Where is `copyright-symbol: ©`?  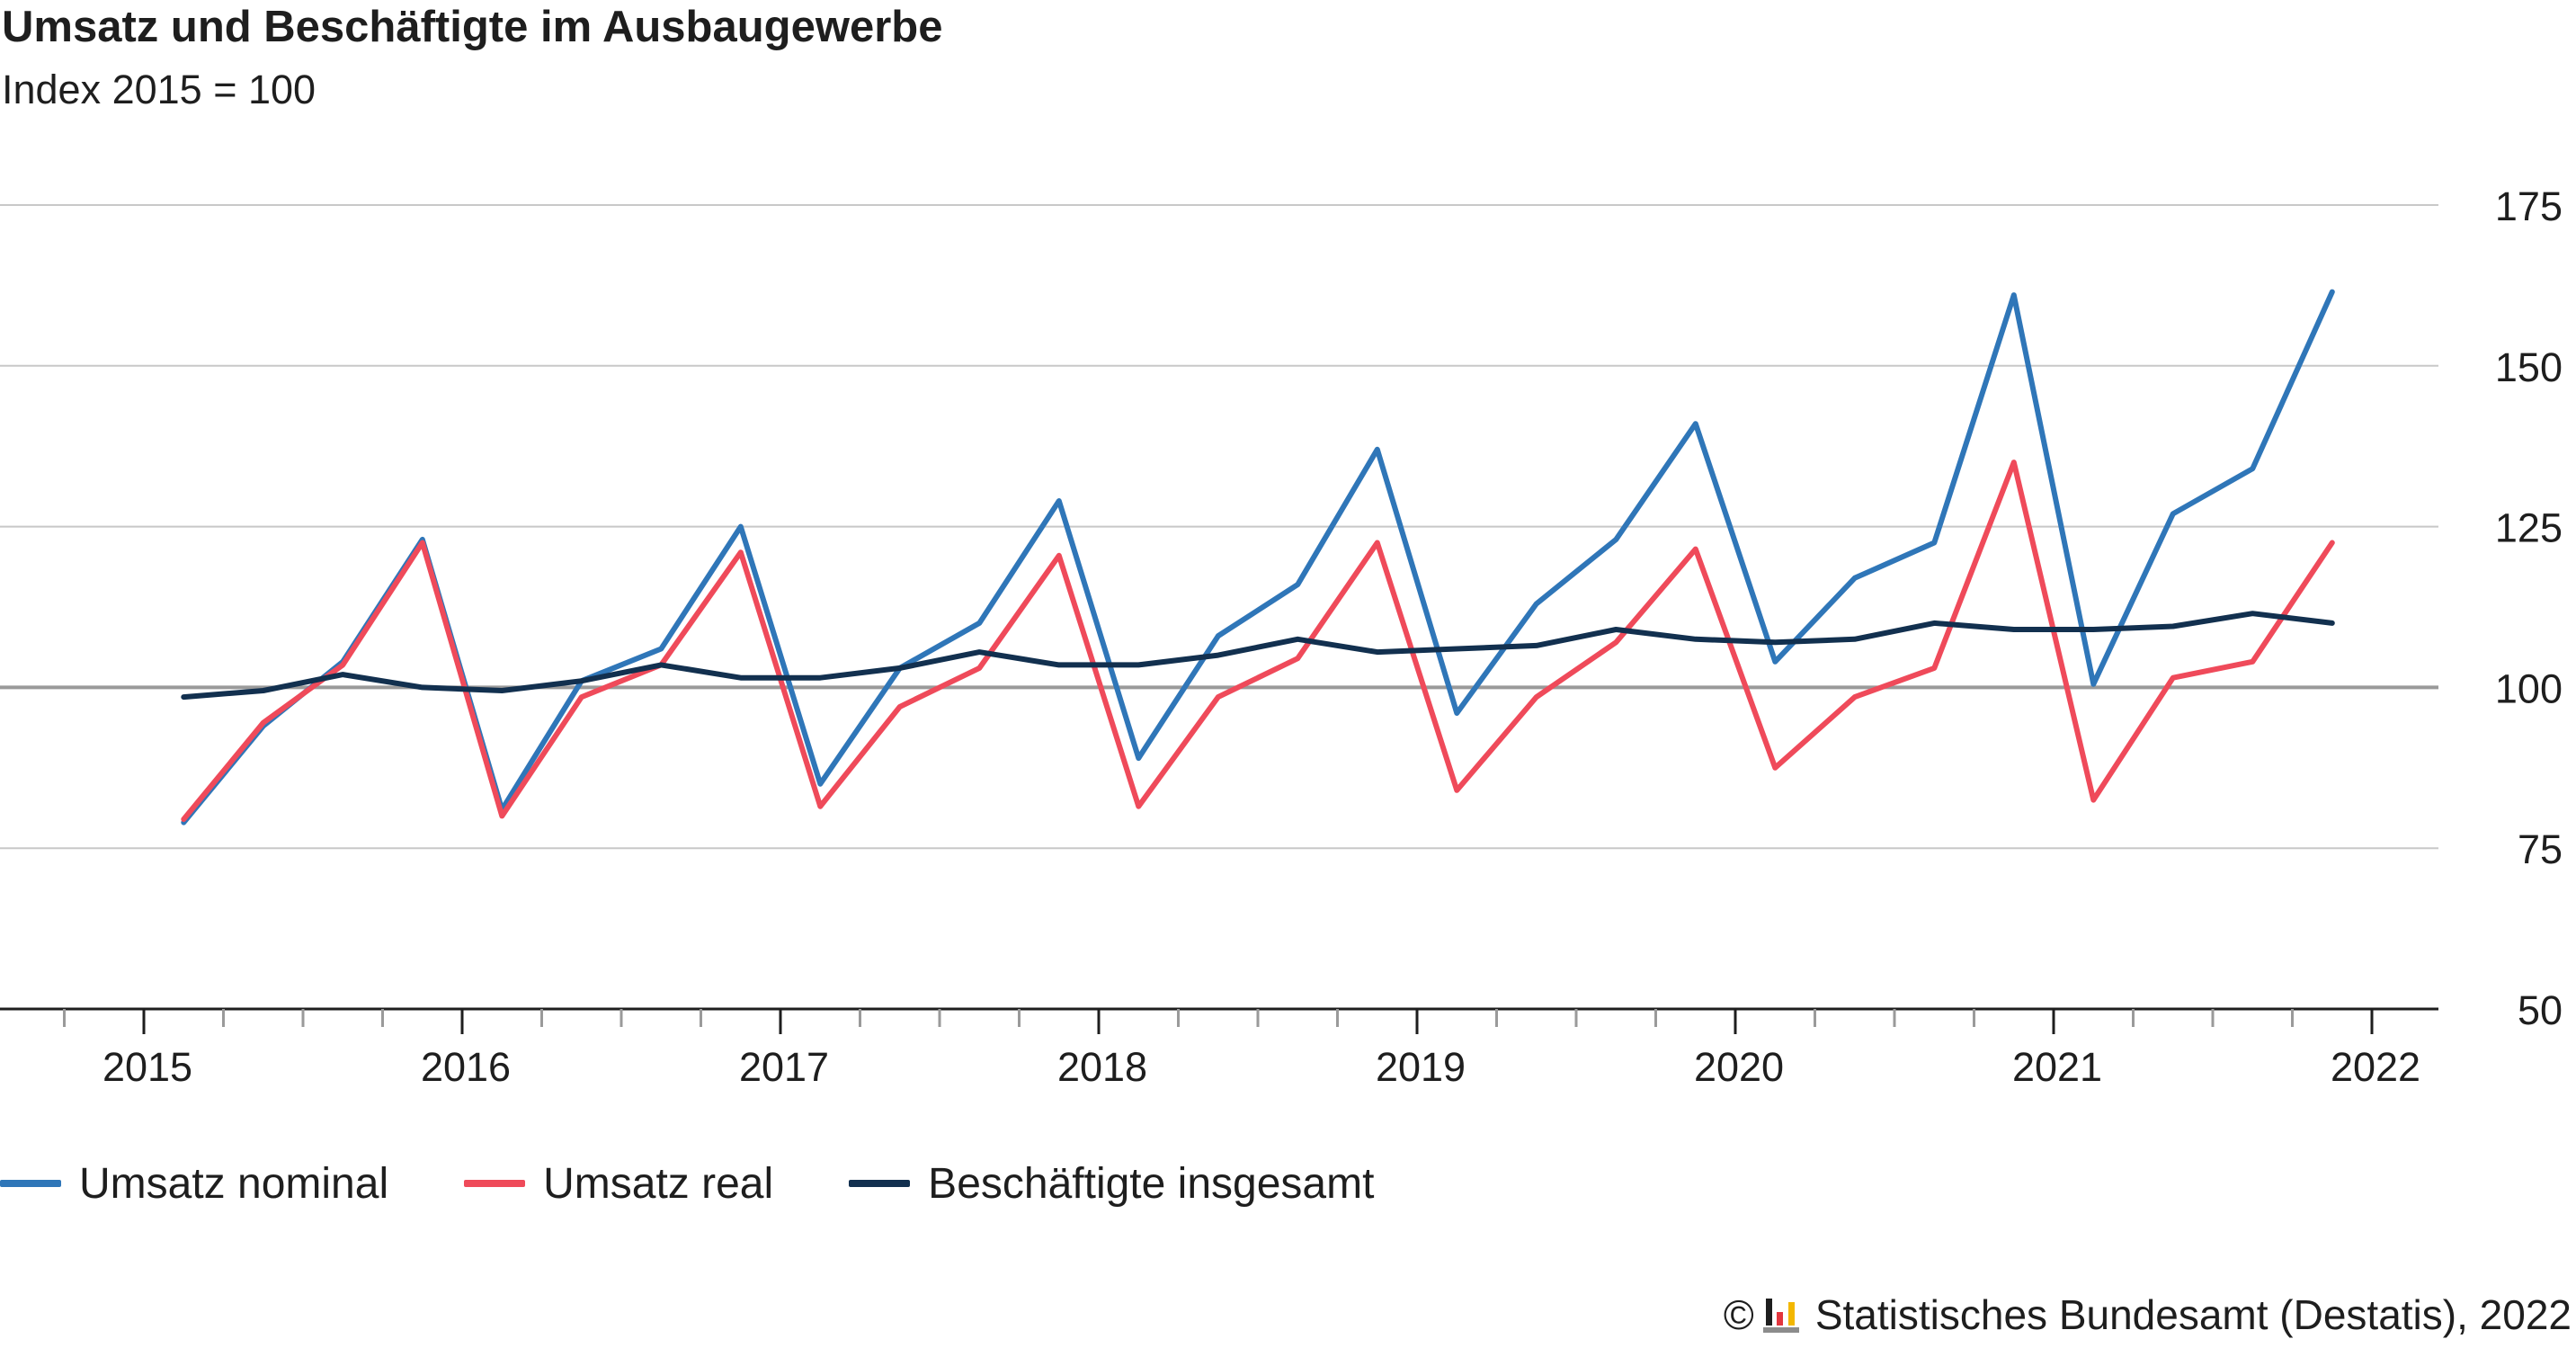
copyright-symbol: © is located at coordinates (1739, 1314).